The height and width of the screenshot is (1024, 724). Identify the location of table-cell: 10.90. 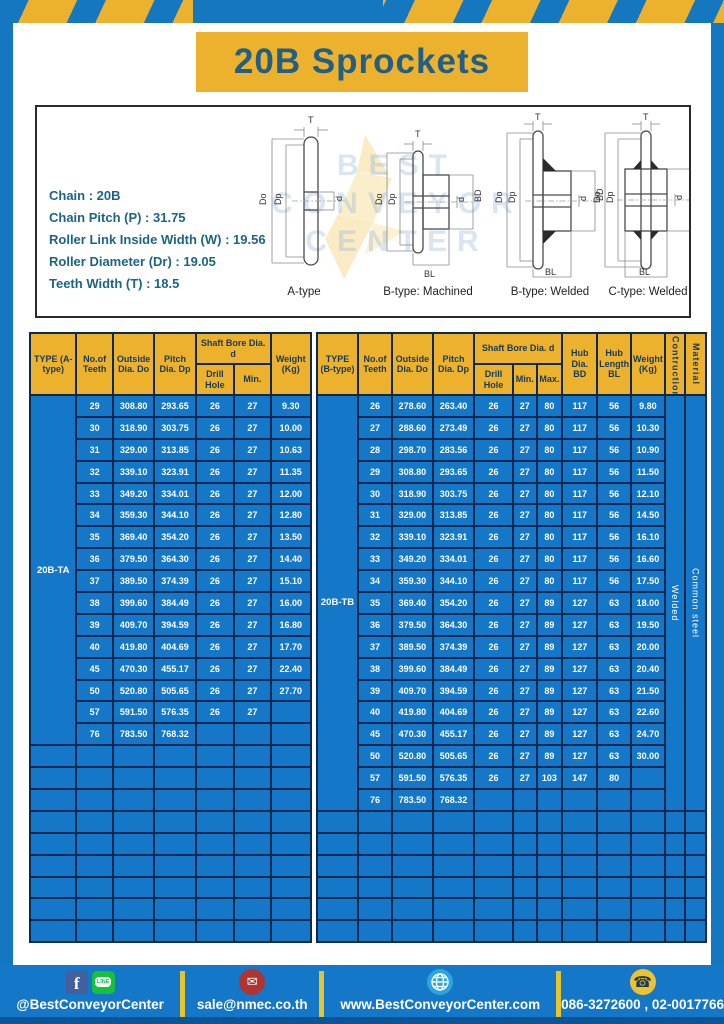
(648, 449).